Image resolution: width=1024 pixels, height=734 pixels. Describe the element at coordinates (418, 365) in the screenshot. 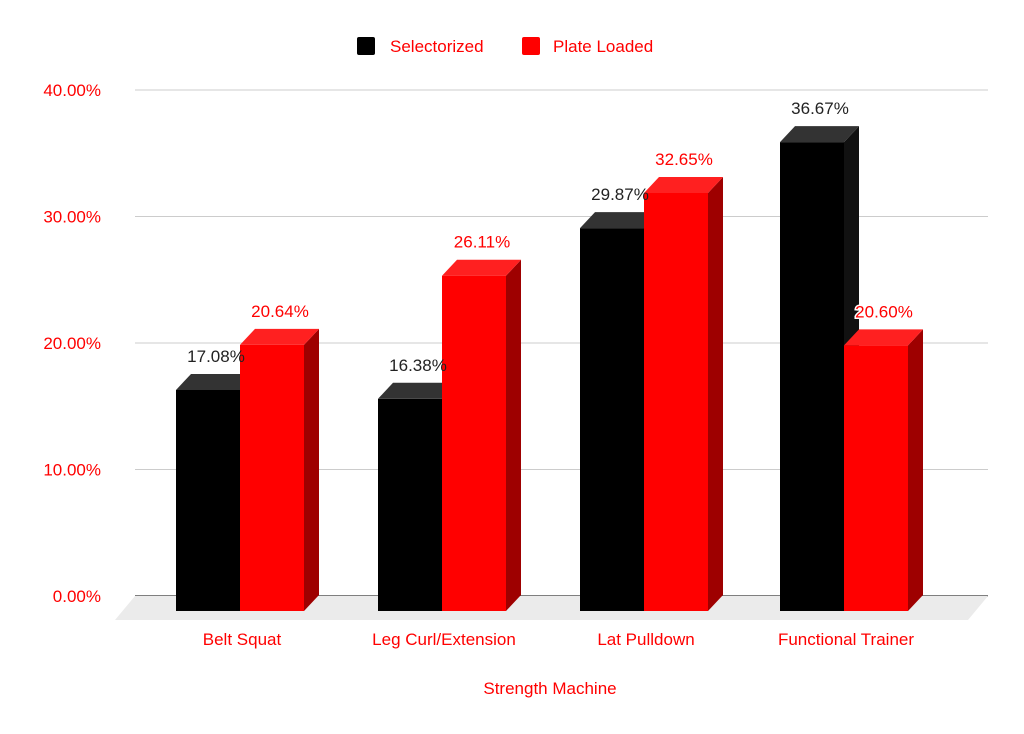

I see `data-label-selectorized-1: 16.38%` at that location.